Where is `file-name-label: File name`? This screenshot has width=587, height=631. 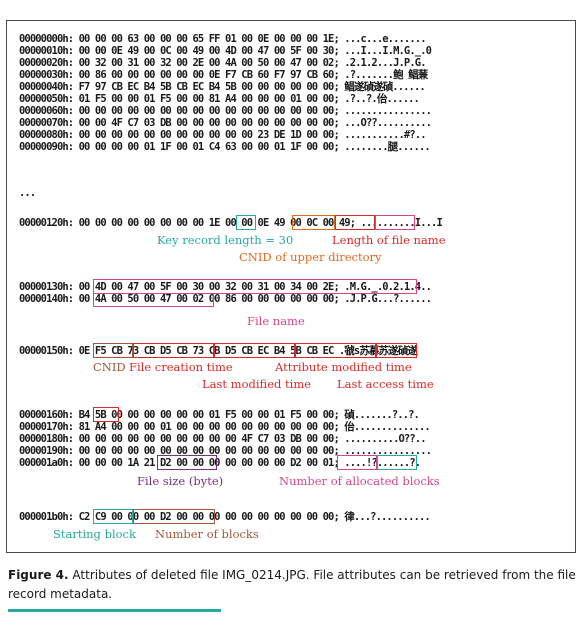 file-name-label: File name is located at coordinates (276, 321).